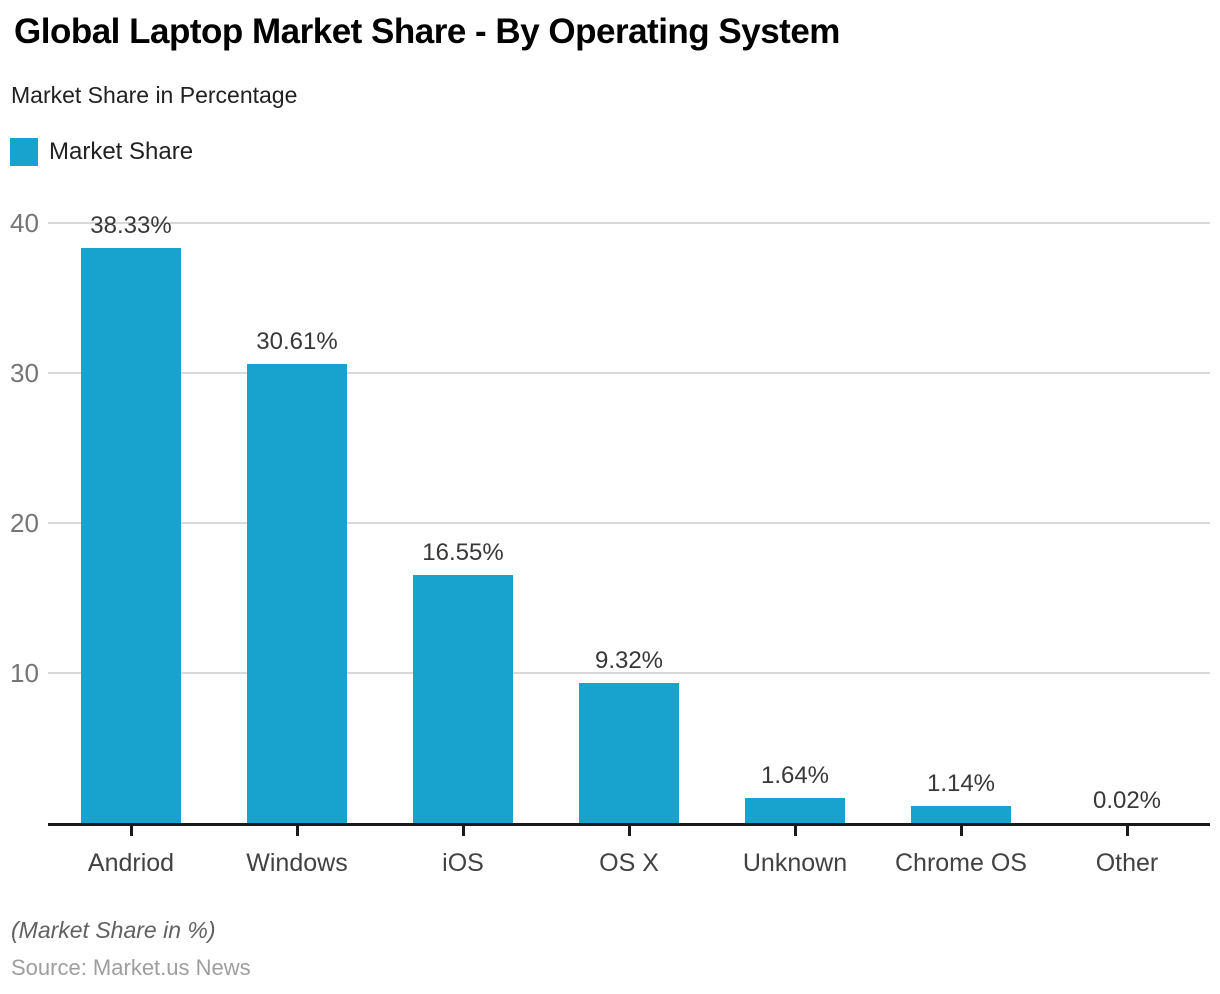  What do you see at coordinates (463, 511) in the screenshot?
I see `bar-slot: 16.55%` at bounding box center [463, 511].